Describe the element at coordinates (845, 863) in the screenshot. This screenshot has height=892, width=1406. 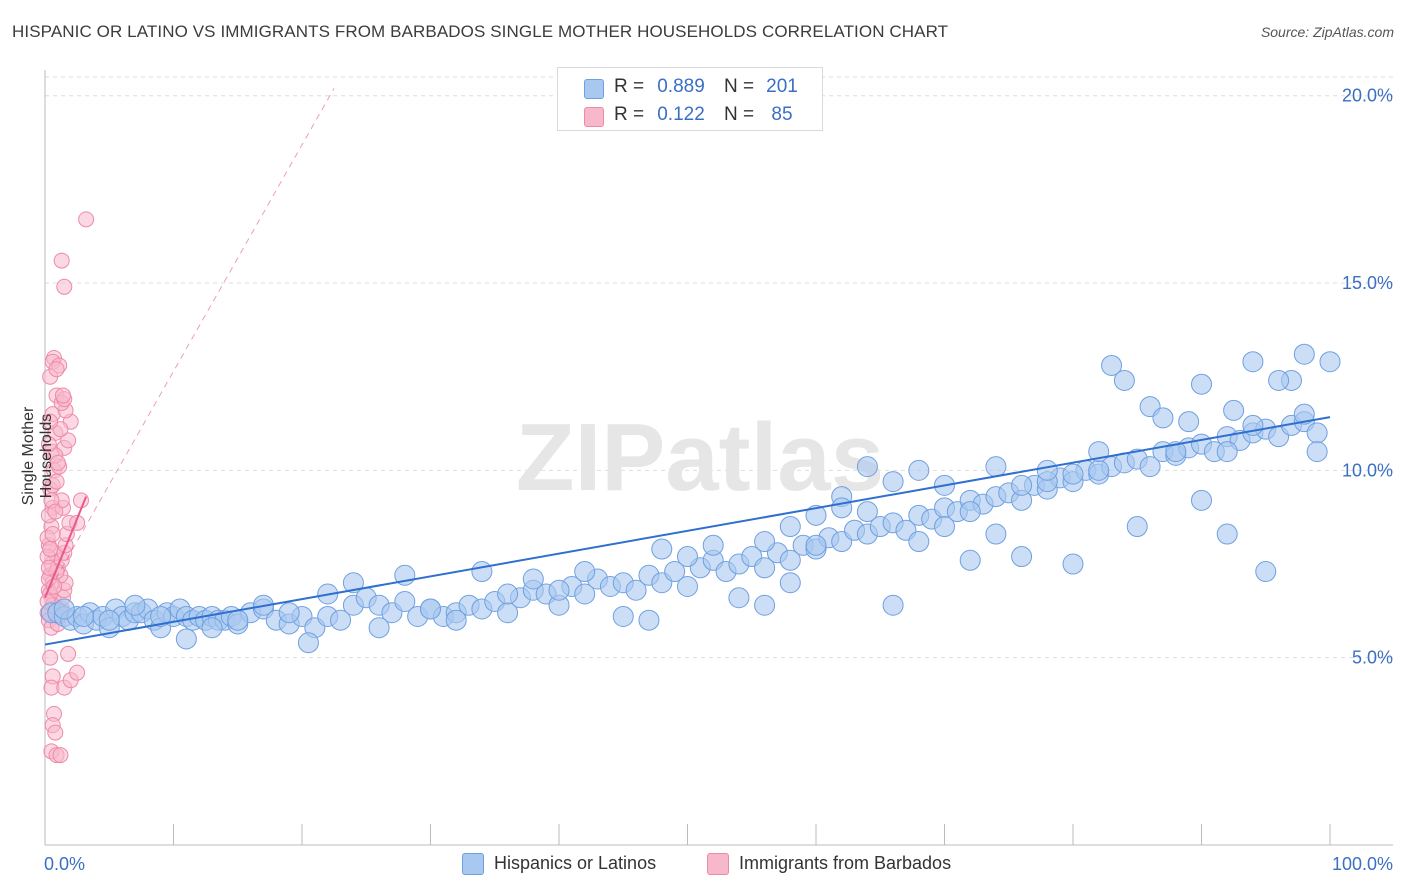
I see `legend-label: Immigrants from Barbados` at that location.